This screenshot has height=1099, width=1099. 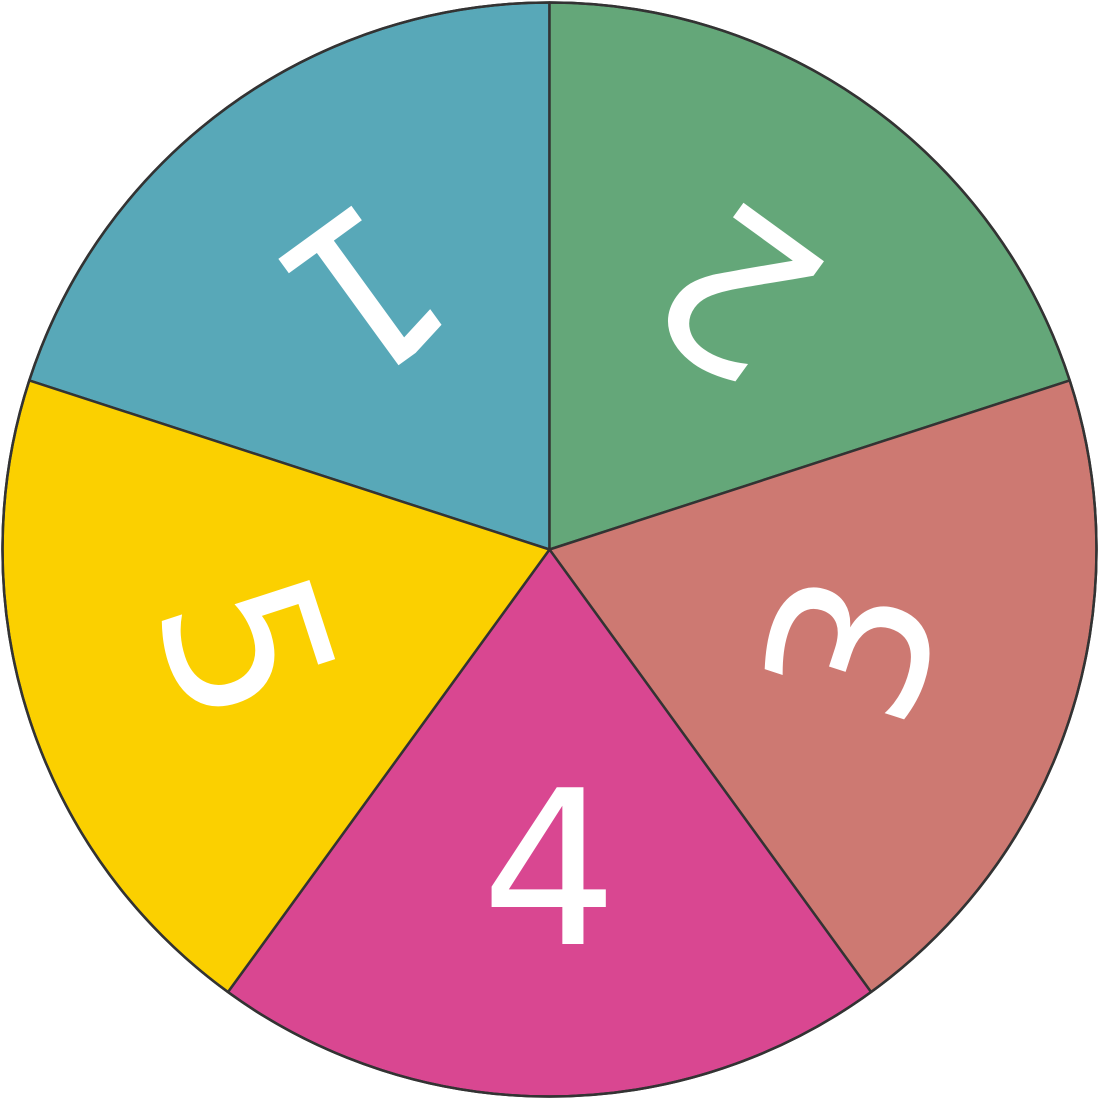 What do you see at coordinates (549, 869) in the screenshot?
I see `sector-label-4: 4` at bounding box center [549, 869].